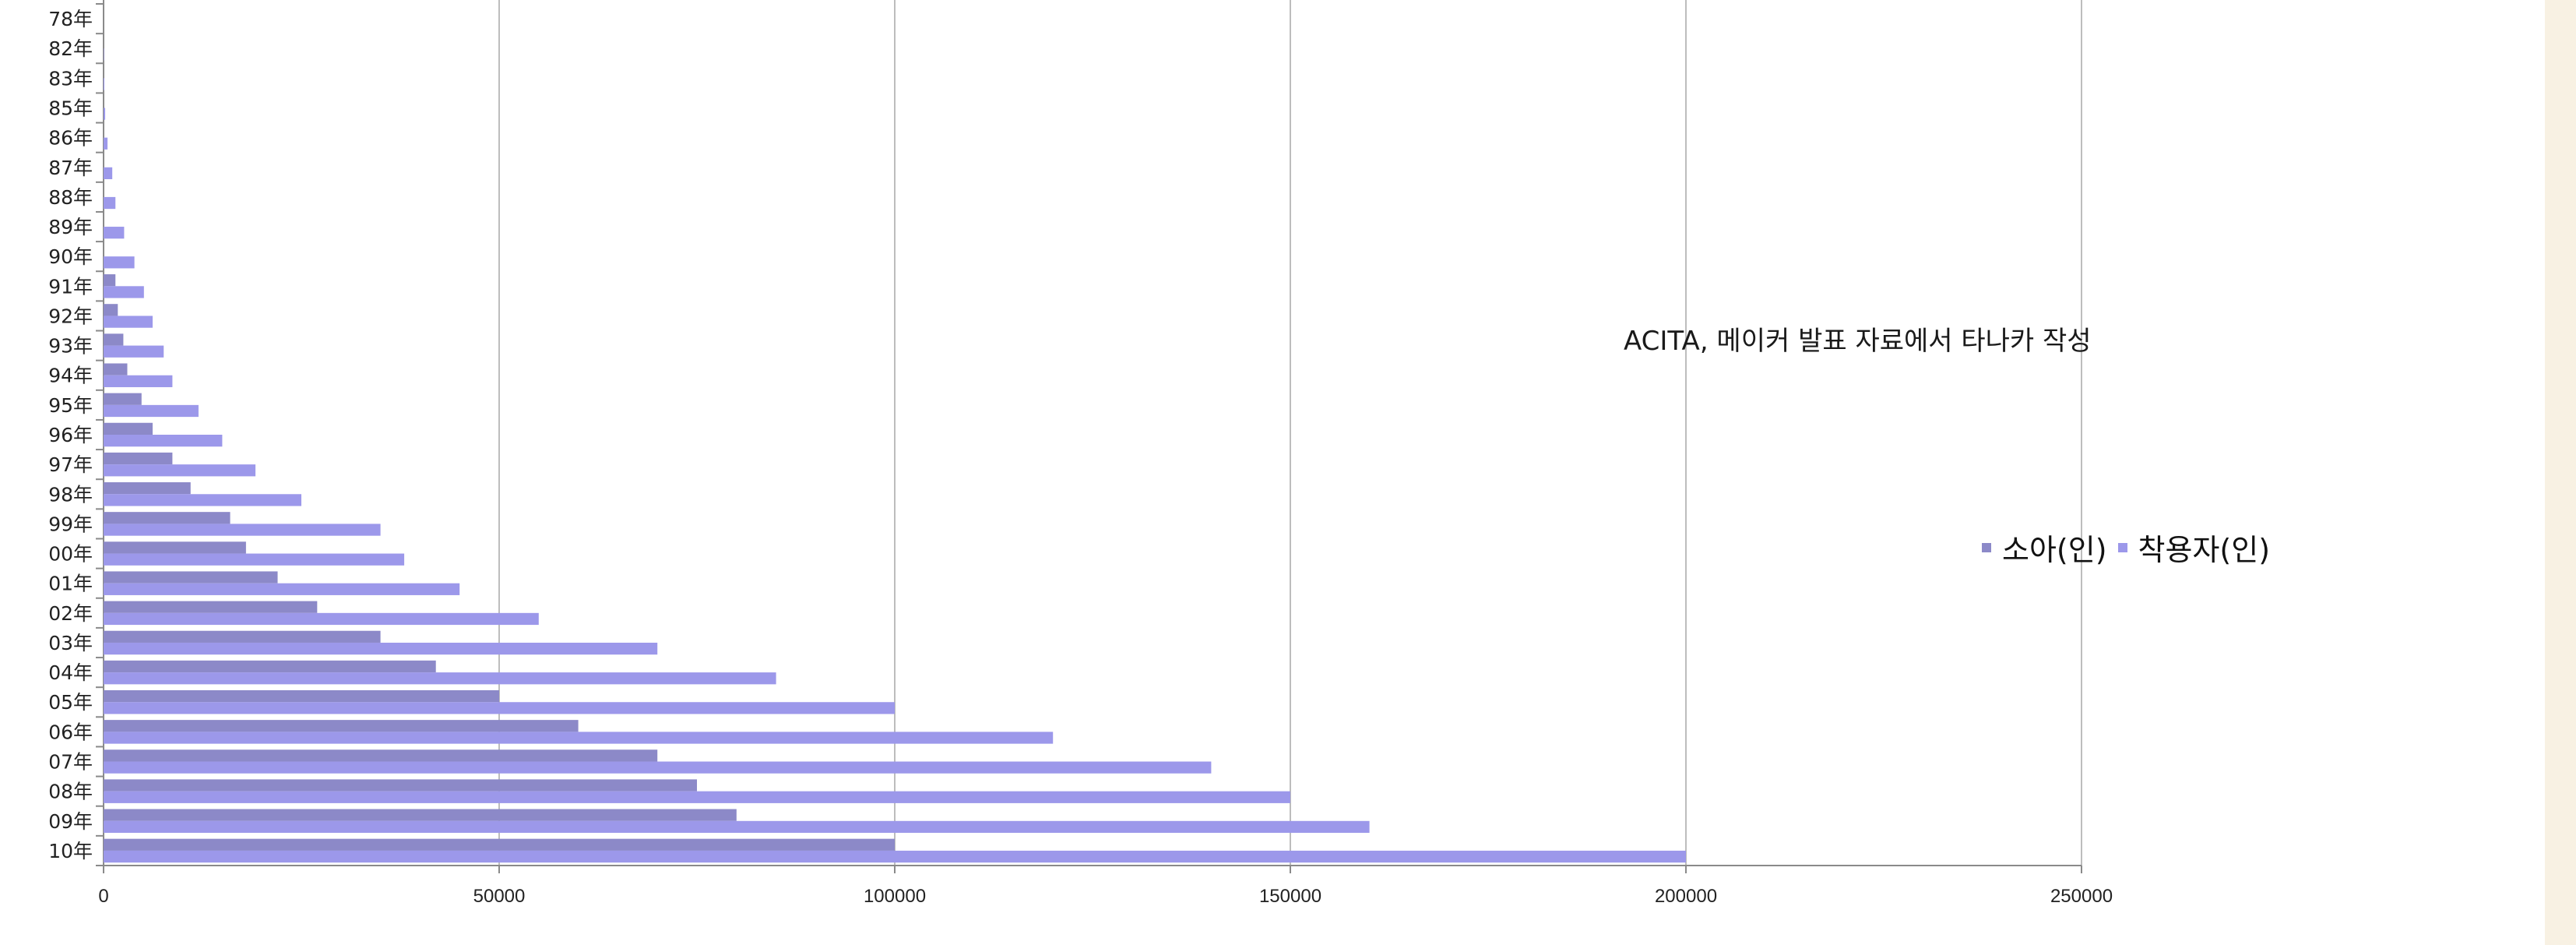  Describe the element at coordinates (1290, 897) in the screenshot. I see `x-tick-label: 150000` at that location.